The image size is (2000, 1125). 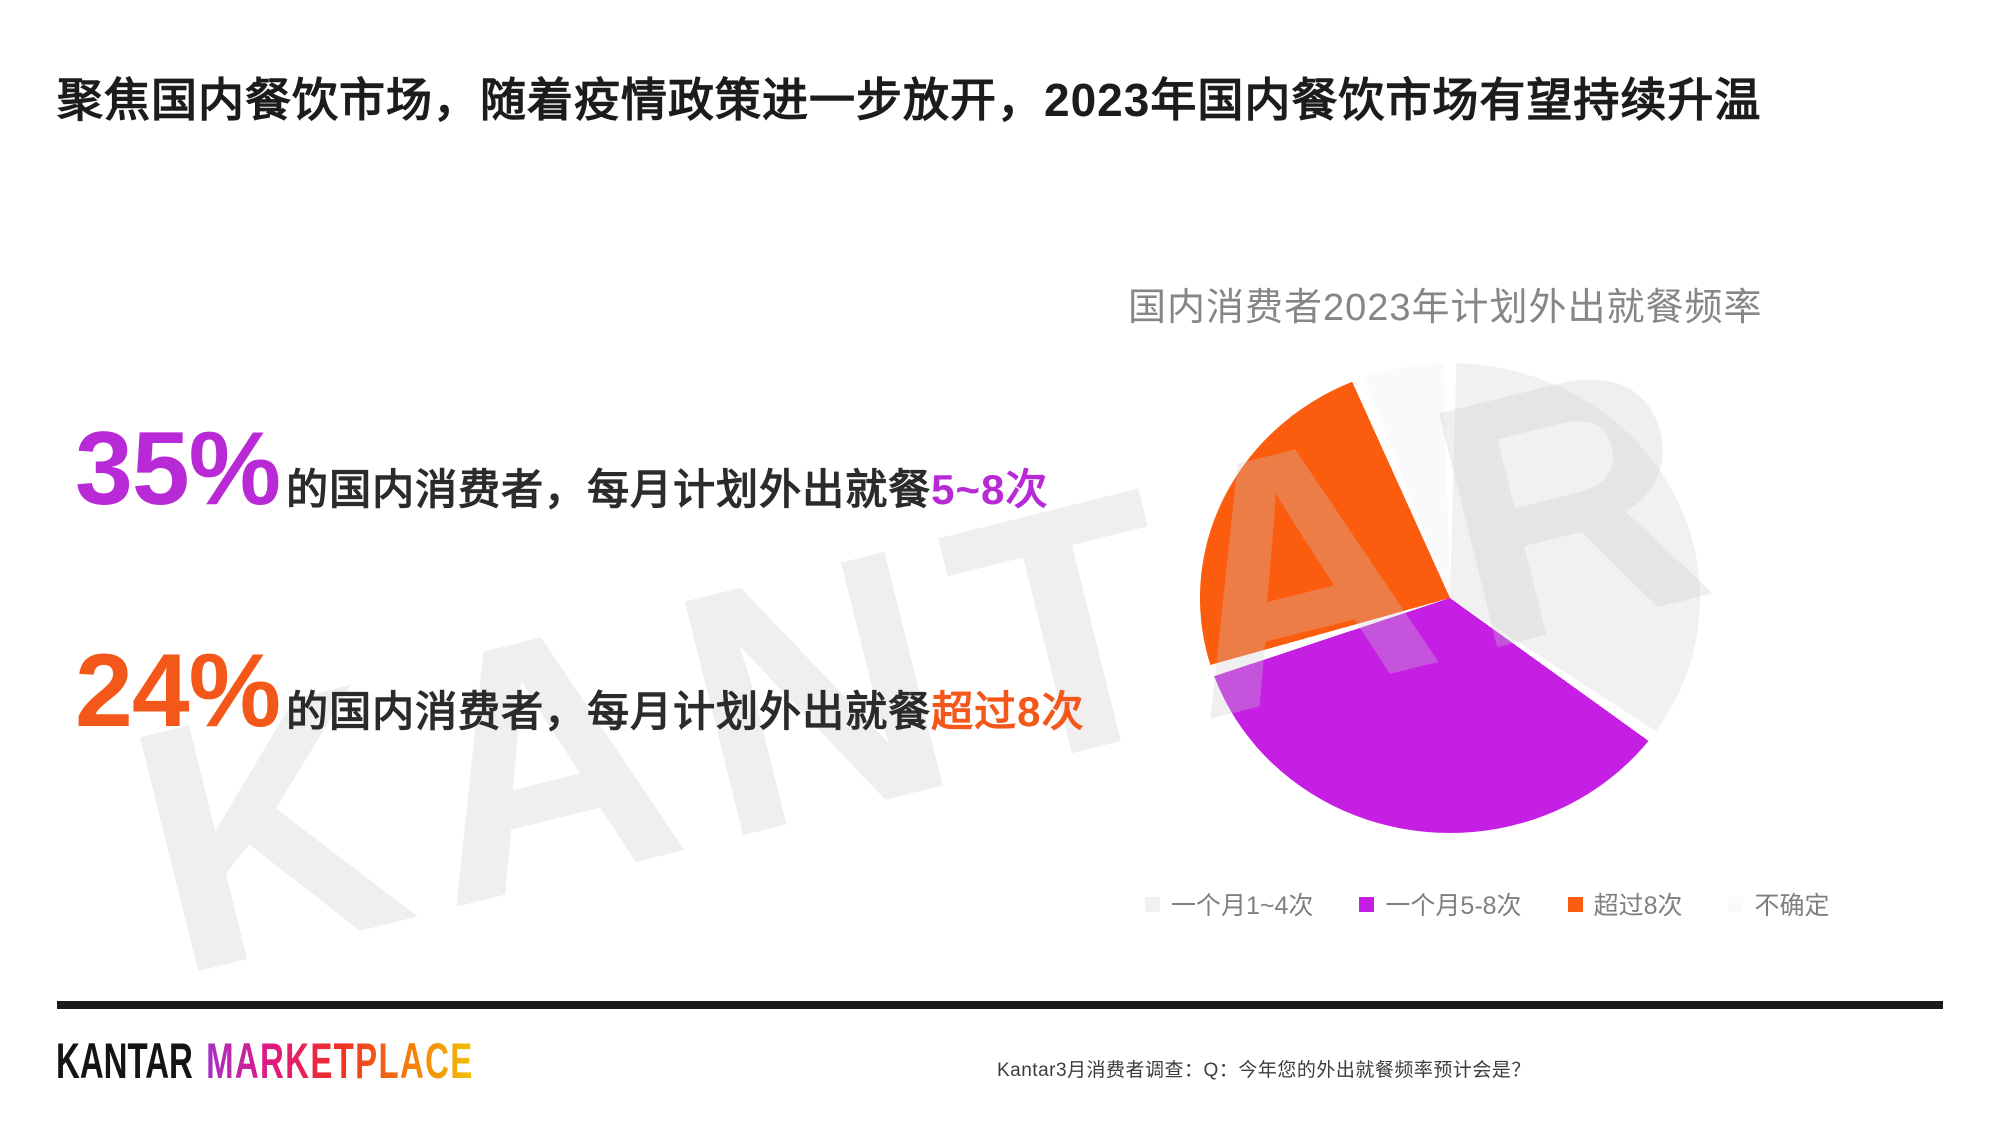 I want to click on kantar-logo-text: KANTAR, so click(x=124, y=1061).